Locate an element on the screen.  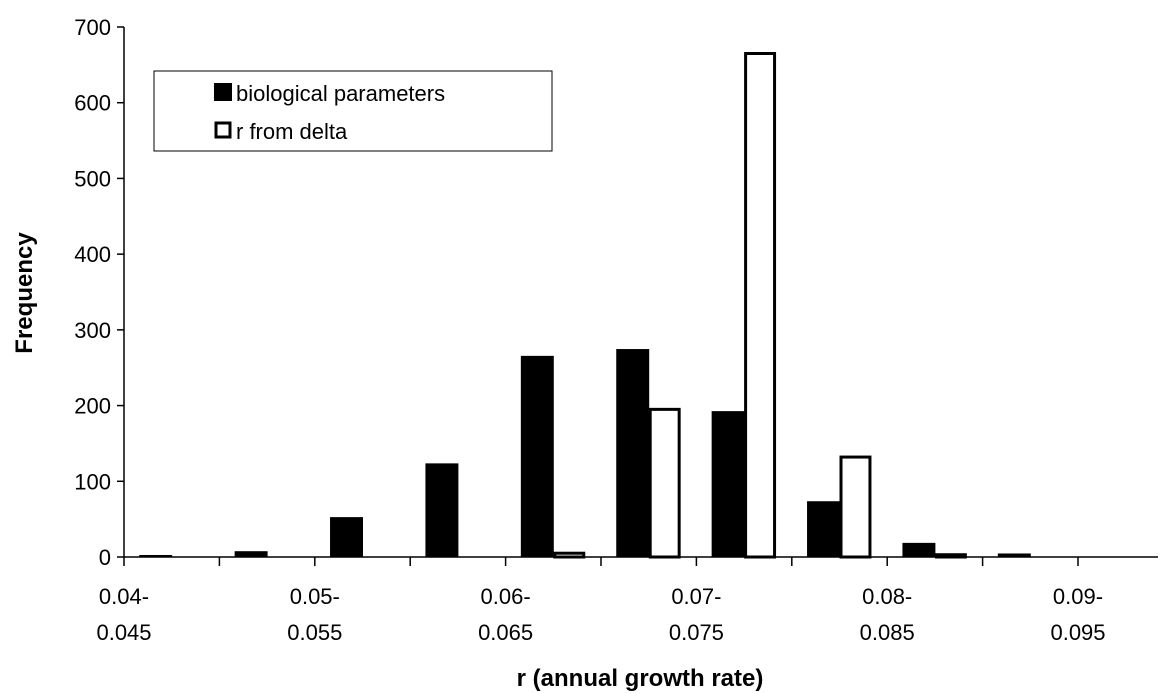
y-tick-label: 0 is located at coordinates (105, 557).